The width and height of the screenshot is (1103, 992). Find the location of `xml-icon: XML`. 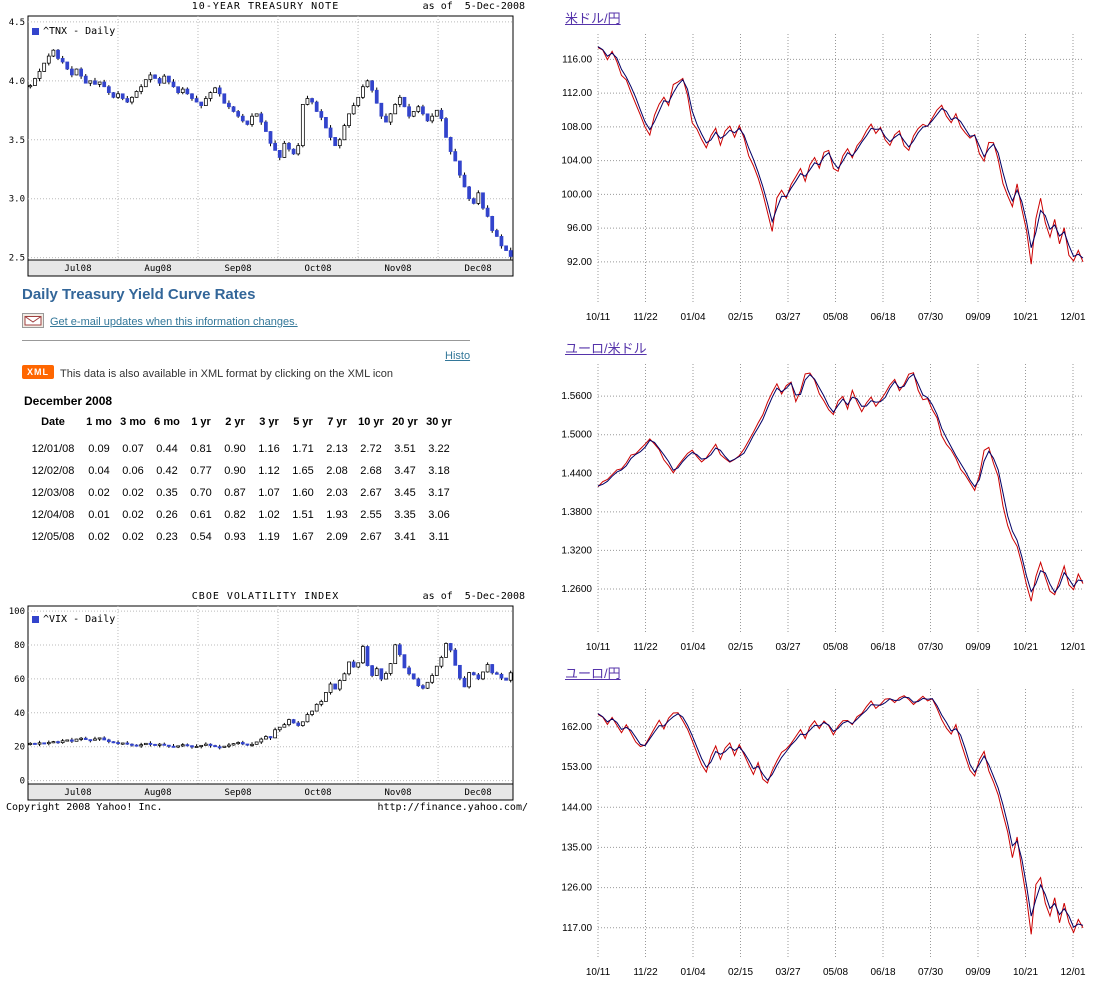

xml-icon: XML is located at coordinates (38, 372).